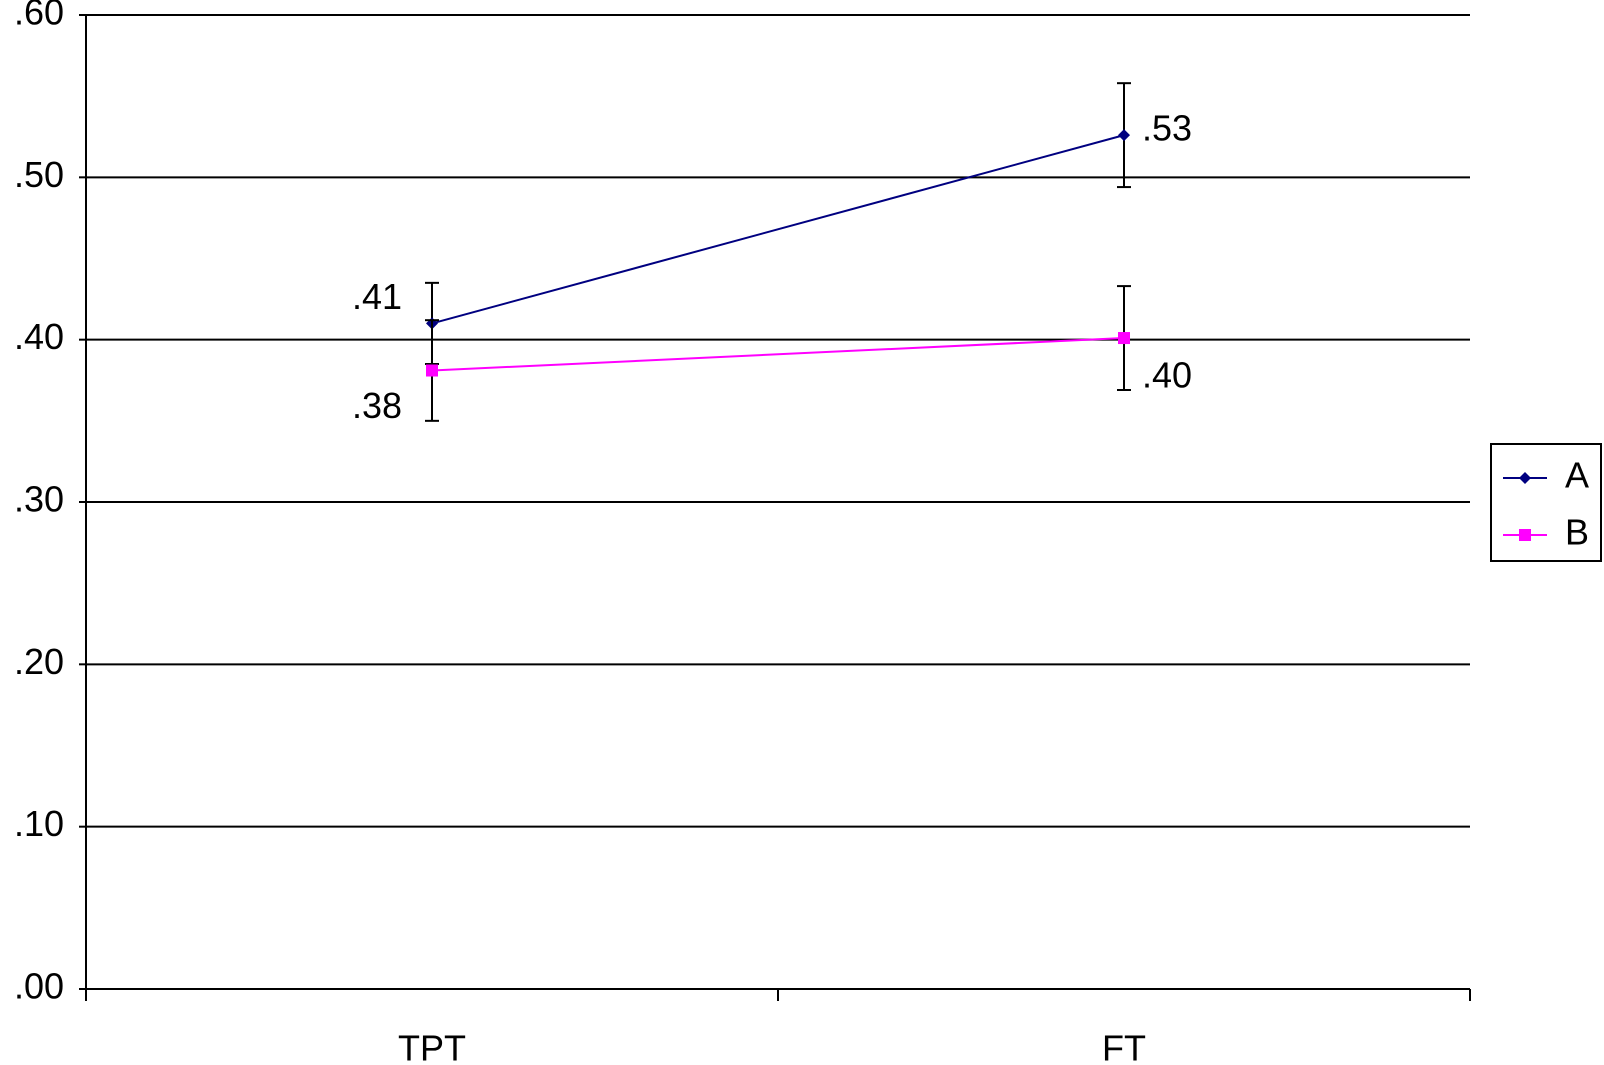 Image resolution: width=1604 pixels, height=1065 pixels. I want to click on y-tick-label: .30, so click(39, 499).